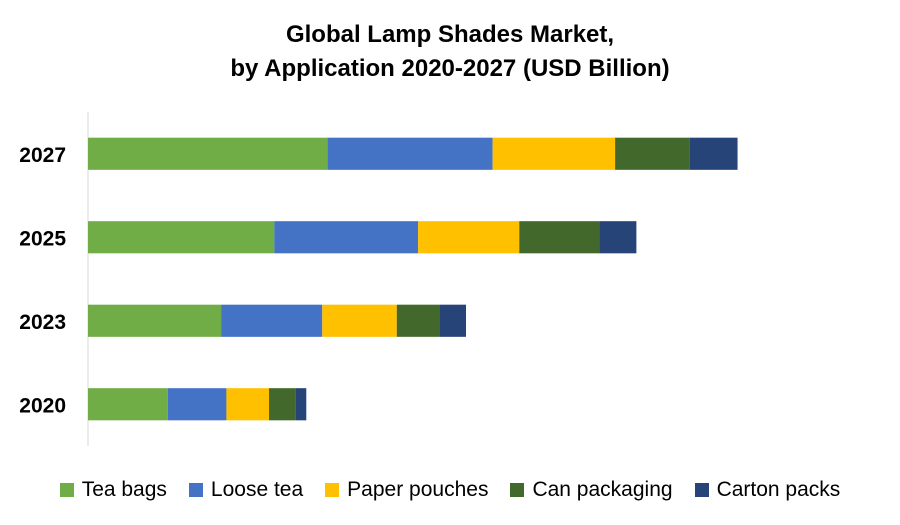 This screenshot has height=525, width=900. What do you see at coordinates (652, 153) in the screenshot?
I see `bar-segment-2027-can-packaging` at bounding box center [652, 153].